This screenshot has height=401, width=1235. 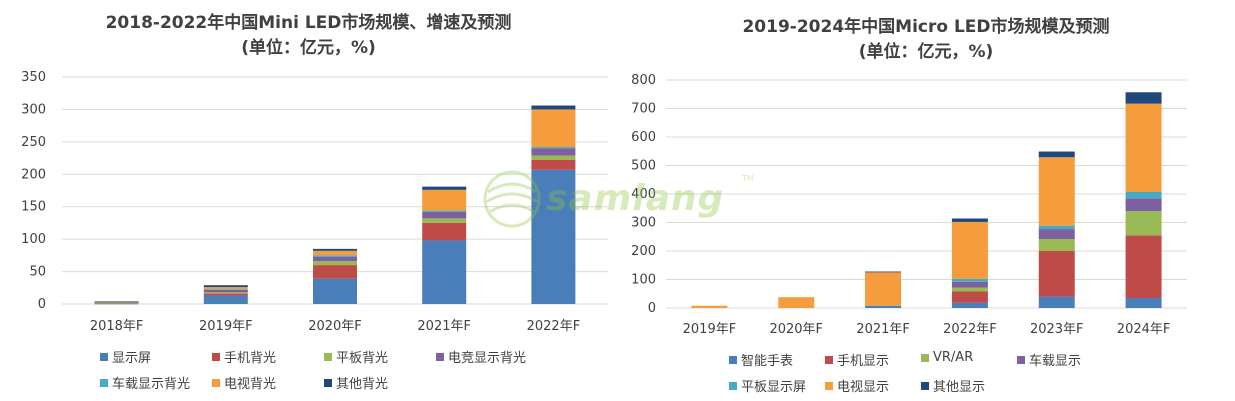 I want to click on legend-item: 显示屏, so click(x=125, y=356).